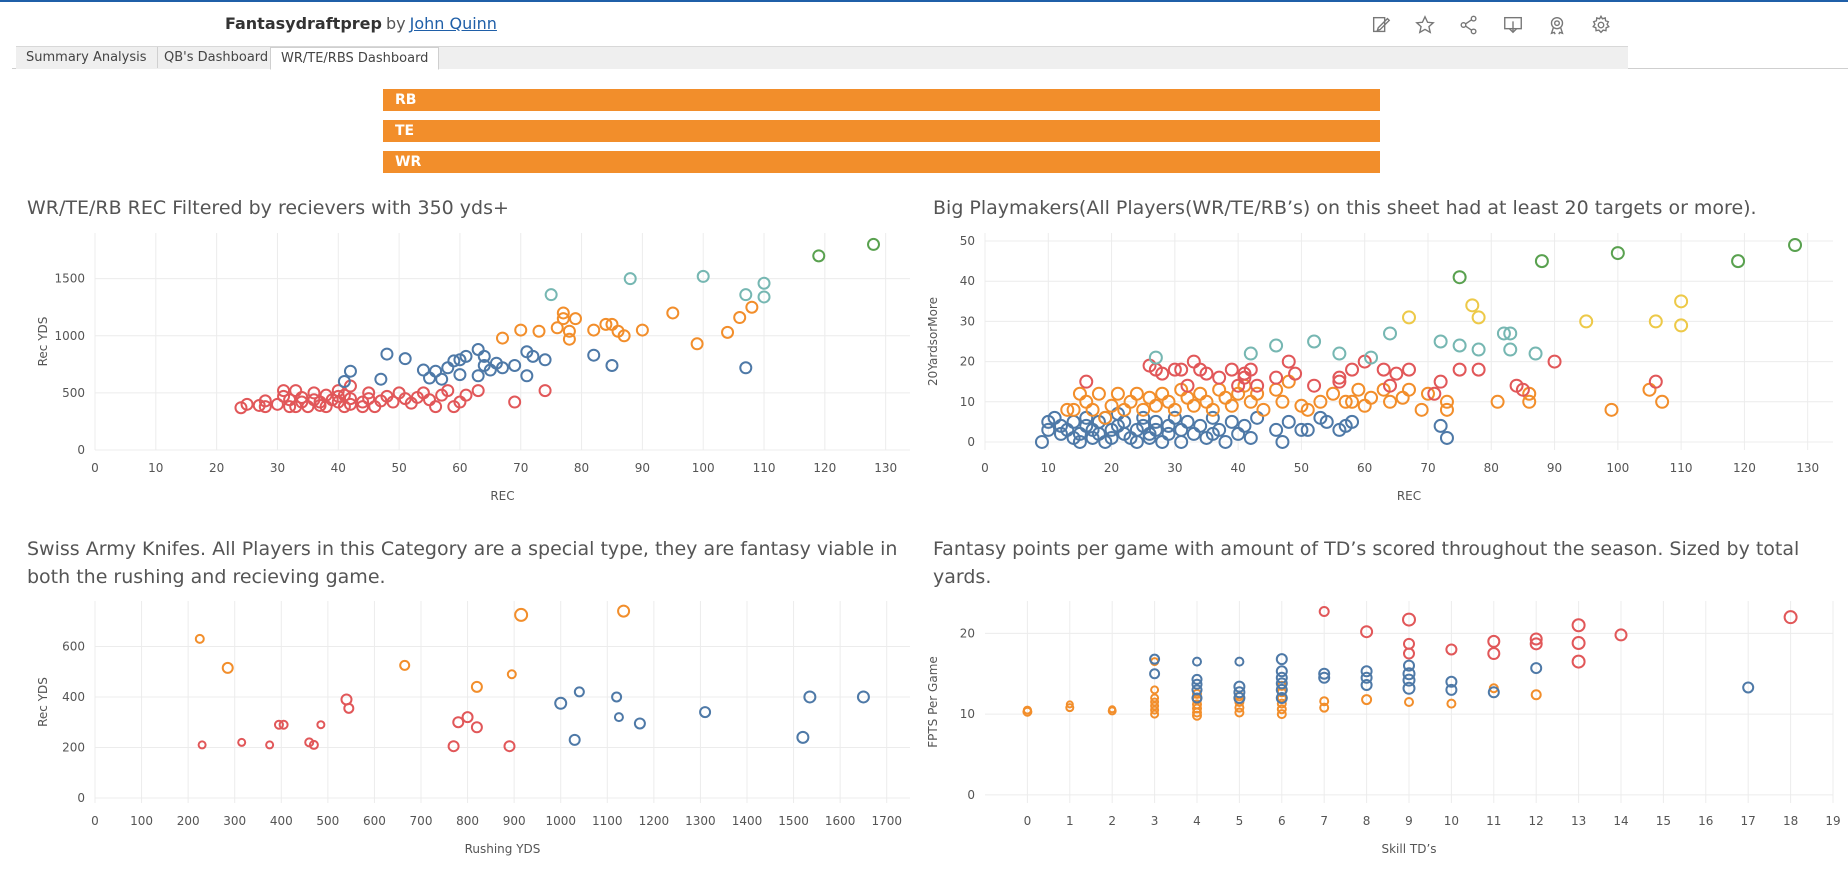 The width and height of the screenshot is (1848, 871). What do you see at coordinates (1601, 25) in the screenshot?
I see `settings-gear-icon` at bounding box center [1601, 25].